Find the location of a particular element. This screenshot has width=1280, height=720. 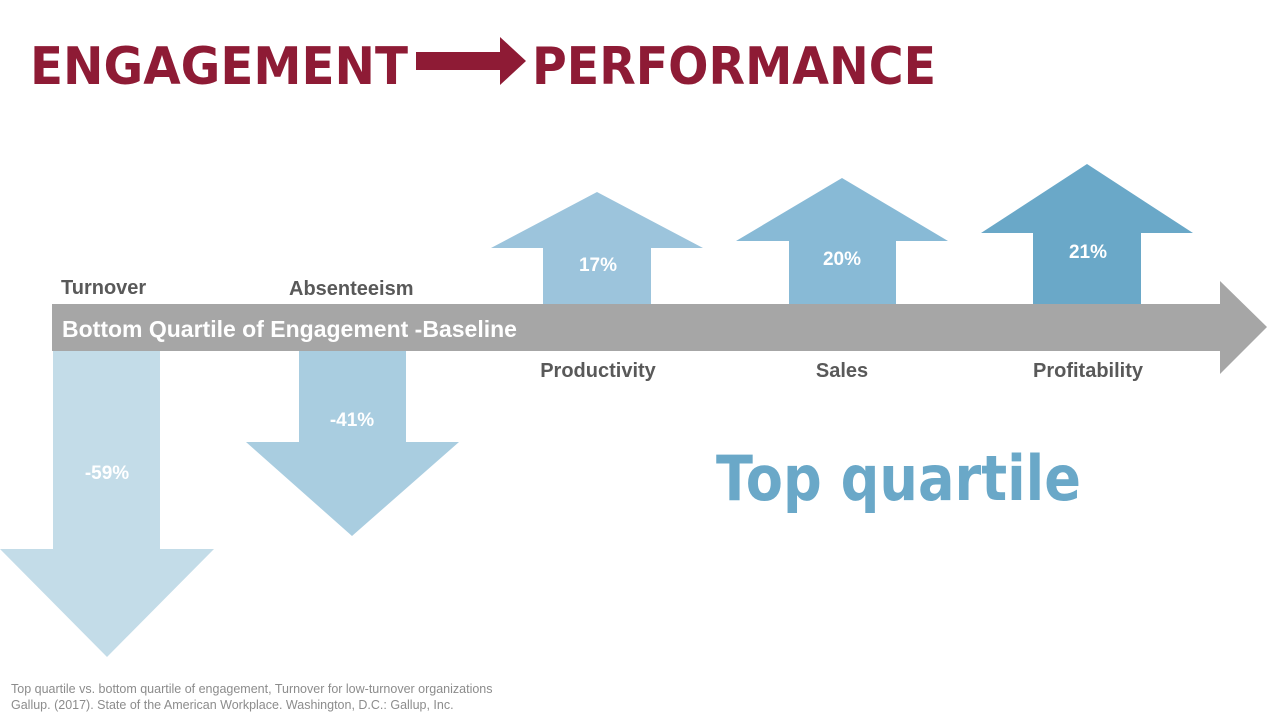

profitability-up-arrow is located at coordinates (1087, 237).